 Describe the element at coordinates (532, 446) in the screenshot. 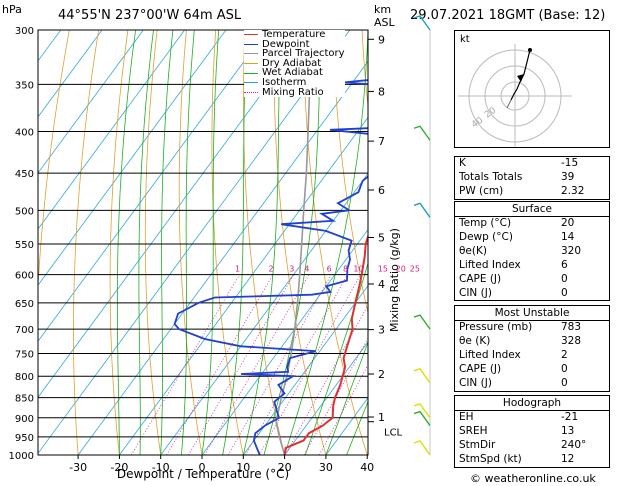

I see `table-row: StmDir 240°` at that location.